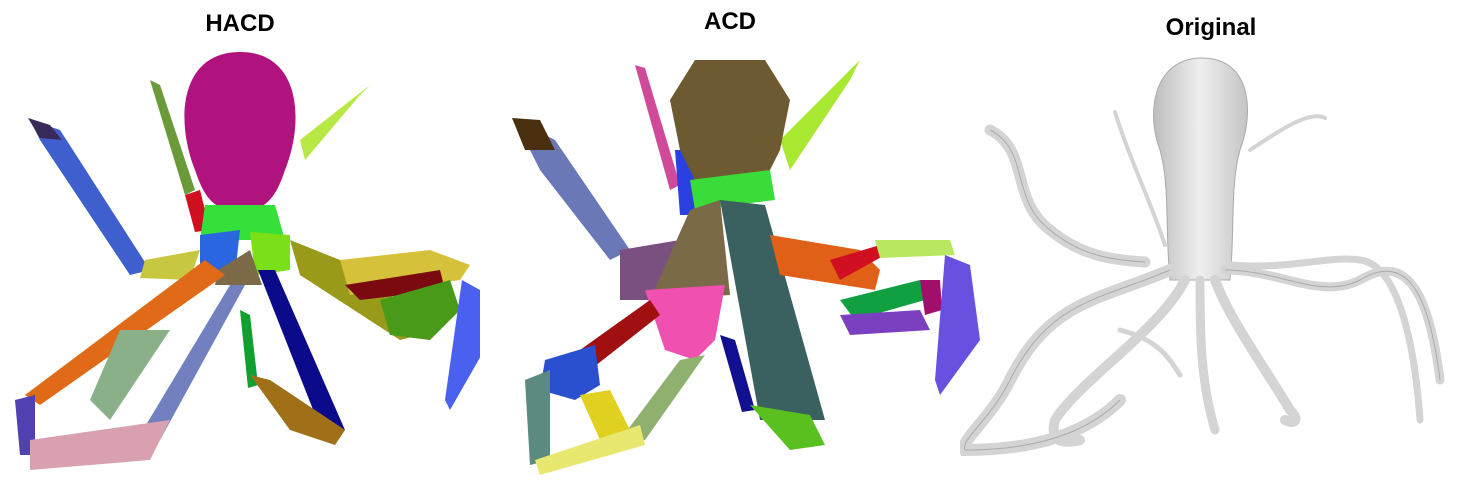 The image size is (1462, 485). I want to click on panel-title: HACD, so click(240, 23).